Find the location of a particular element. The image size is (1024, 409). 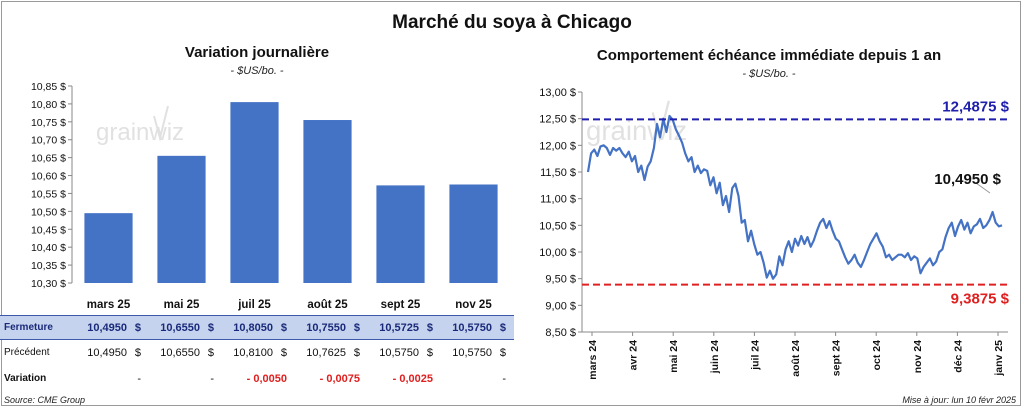

watermark-text: grainwiz is located at coordinates (140, 132).